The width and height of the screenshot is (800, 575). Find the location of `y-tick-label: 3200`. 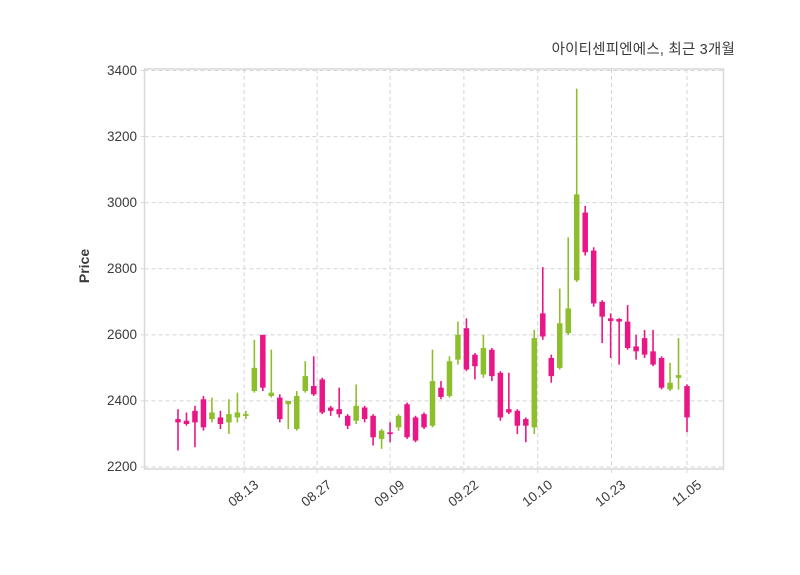

y-tick-label: 3200 is located at coordinates (121, 136).